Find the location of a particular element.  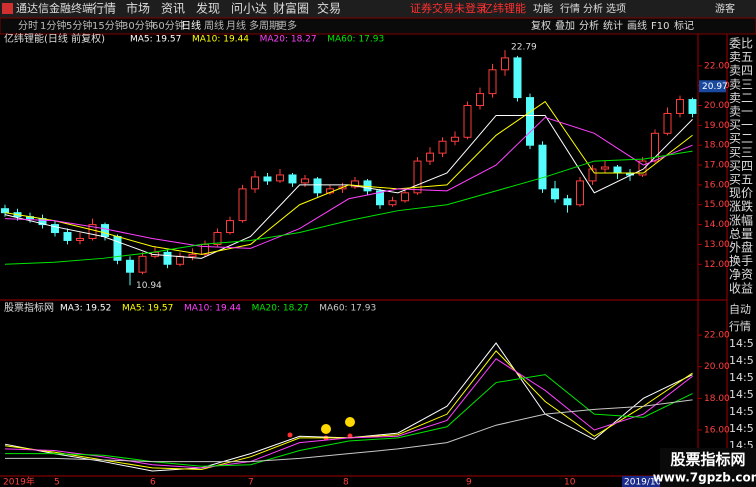

legend-entry: MA10: 19.44 is located at coordinates (220, 40).